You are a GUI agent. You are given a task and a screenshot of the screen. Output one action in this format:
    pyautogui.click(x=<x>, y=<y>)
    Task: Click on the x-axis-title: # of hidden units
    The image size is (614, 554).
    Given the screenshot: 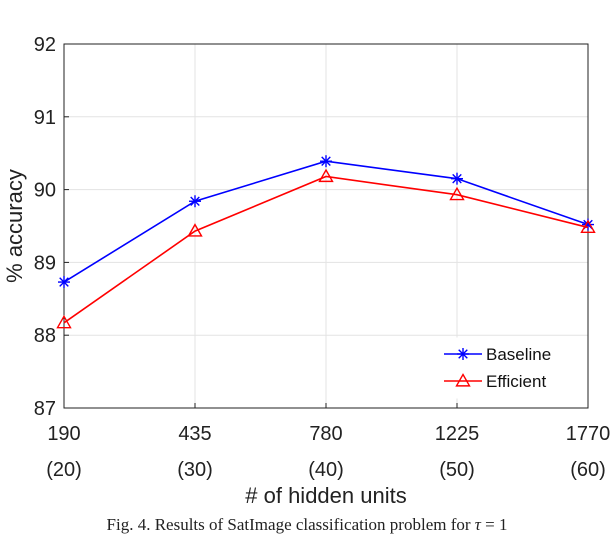 What is the action you would take?
    pyautogui.click(x=325, y=495)
    